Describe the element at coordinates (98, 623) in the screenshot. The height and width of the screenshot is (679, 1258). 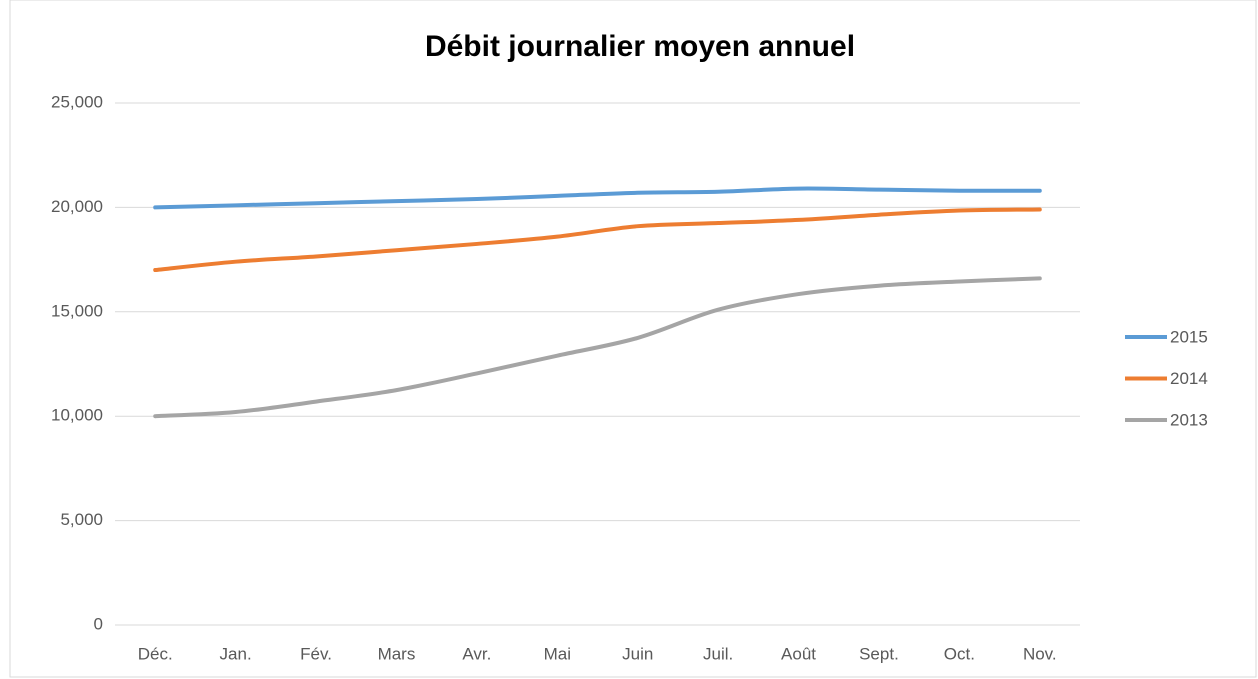
I see `y-tick-label: 0` at that location.